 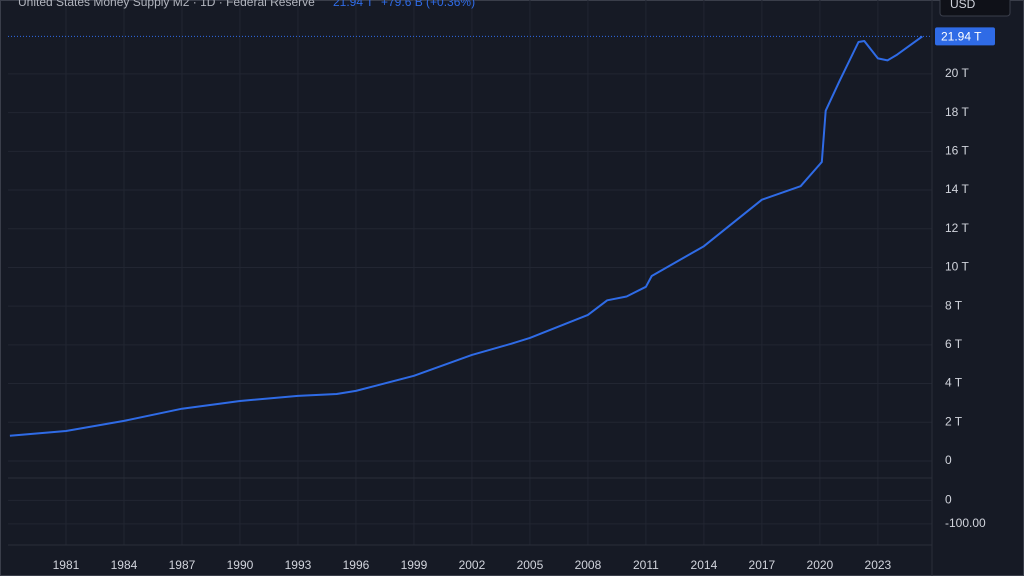 What do you see at coordinates (646, 565) in the screenshot?
I see `x-tick-label: 2011` at bounding box center [646, 565].